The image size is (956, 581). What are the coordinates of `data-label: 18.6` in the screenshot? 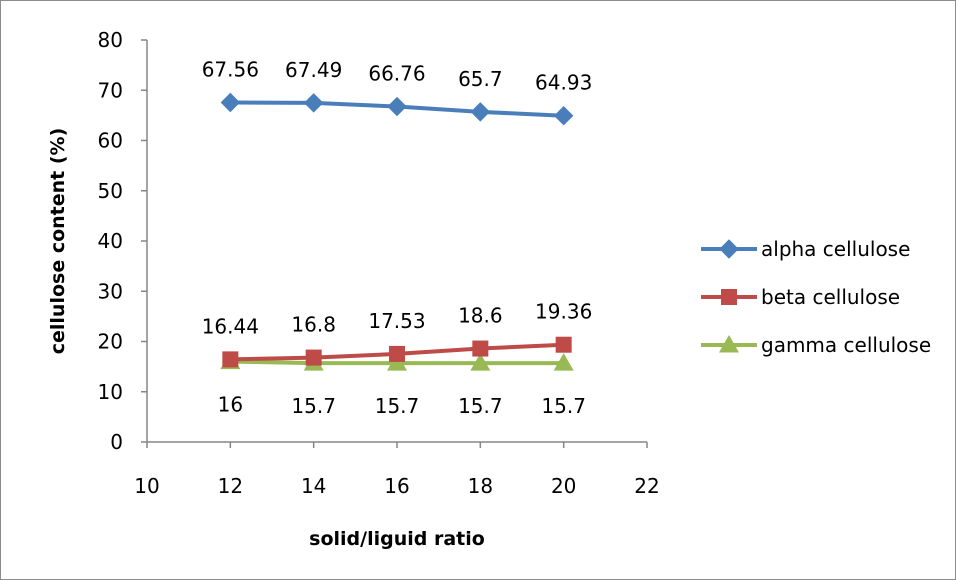 It's located at (480, 316).